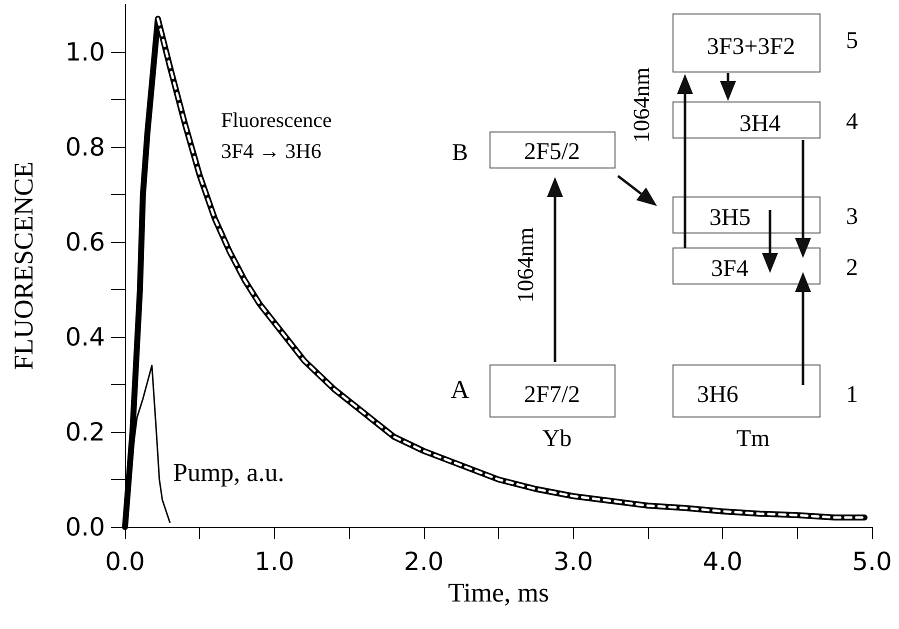 The height and width of the screenshot is (629, 899). Describe the element at coordinates (228, 472) in the screenshot. I see `annotation: Pump, a.u.` at that location.